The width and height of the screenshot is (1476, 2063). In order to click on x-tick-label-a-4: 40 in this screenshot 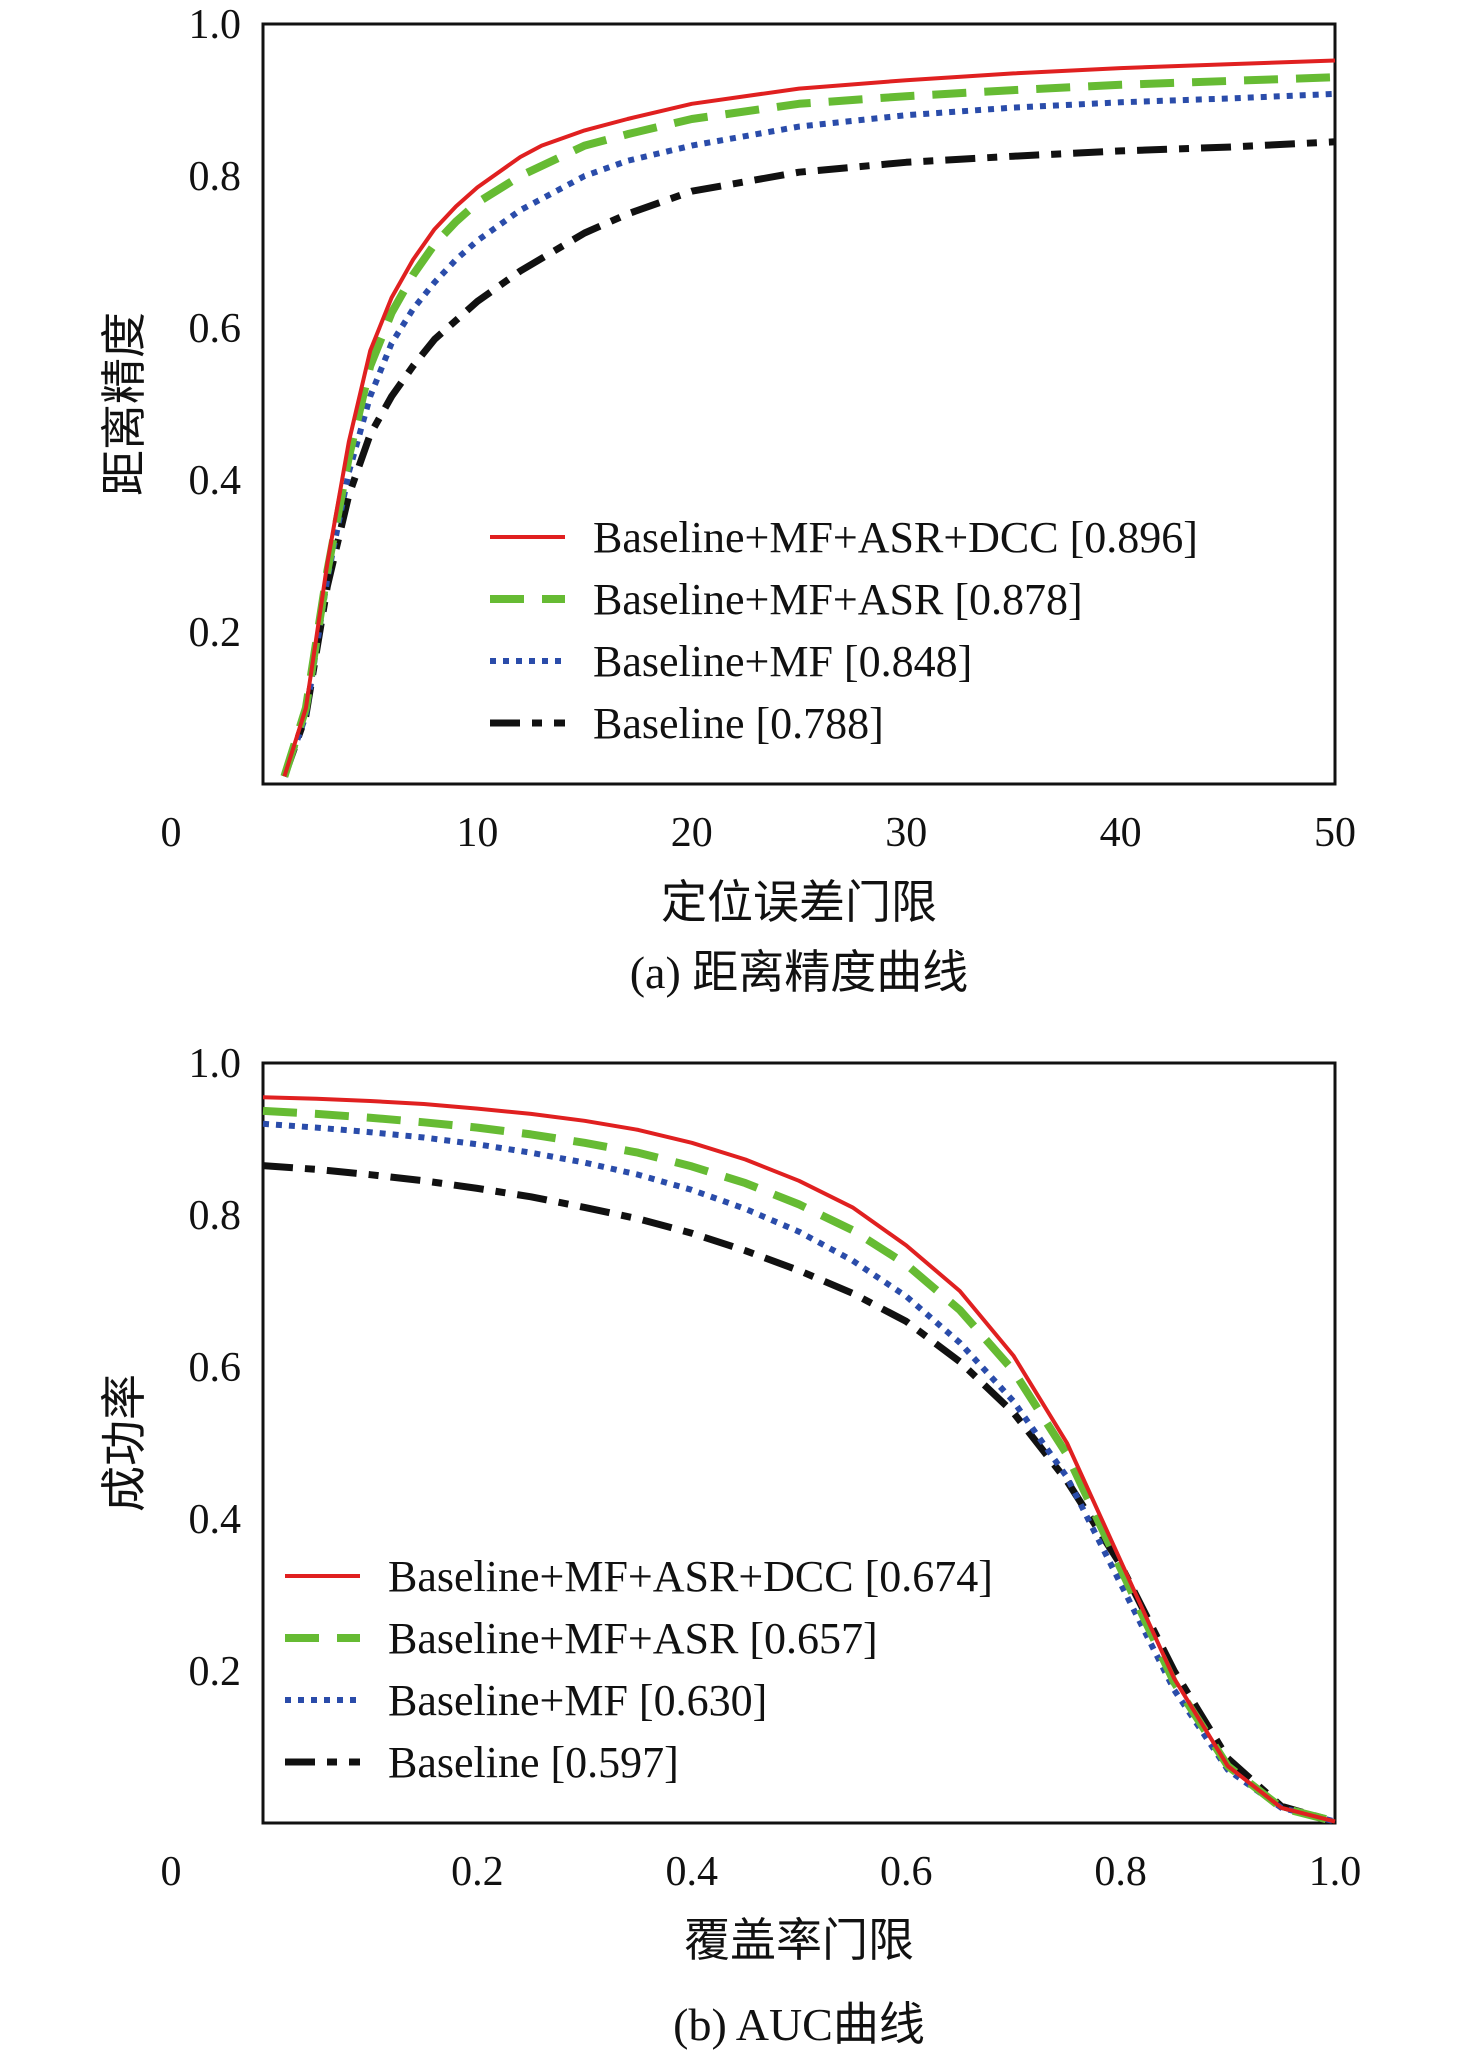, I will do `click(1121, 833)`.